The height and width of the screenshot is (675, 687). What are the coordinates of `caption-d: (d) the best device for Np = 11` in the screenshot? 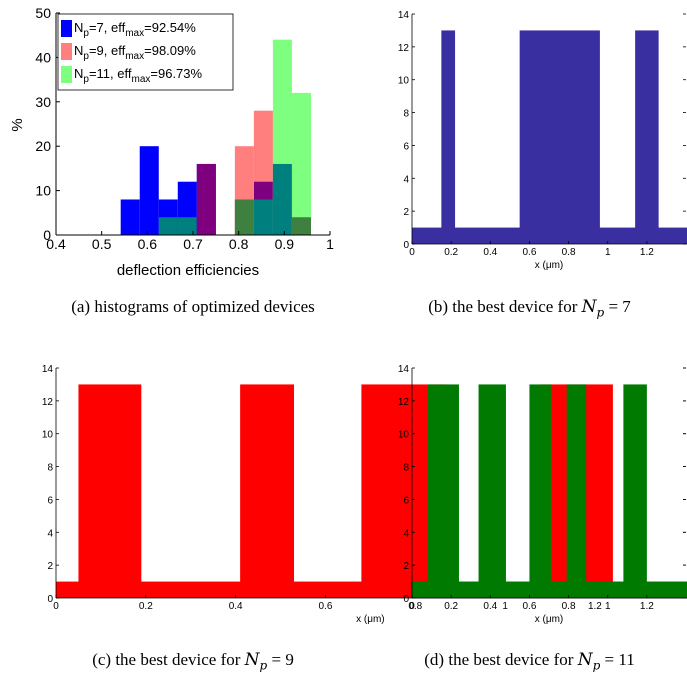 It's located at (529, 661).